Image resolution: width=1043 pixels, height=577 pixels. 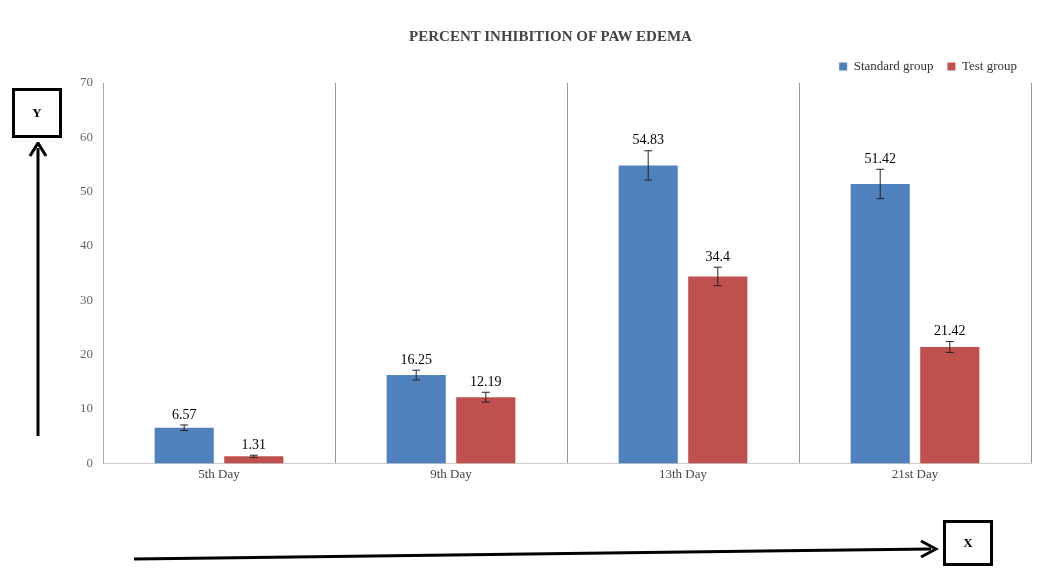 What do you see at coordinates (683, 473) in the screenshot?
I see `x-tick-label: 13th Day` at bounding box center [683, 473].